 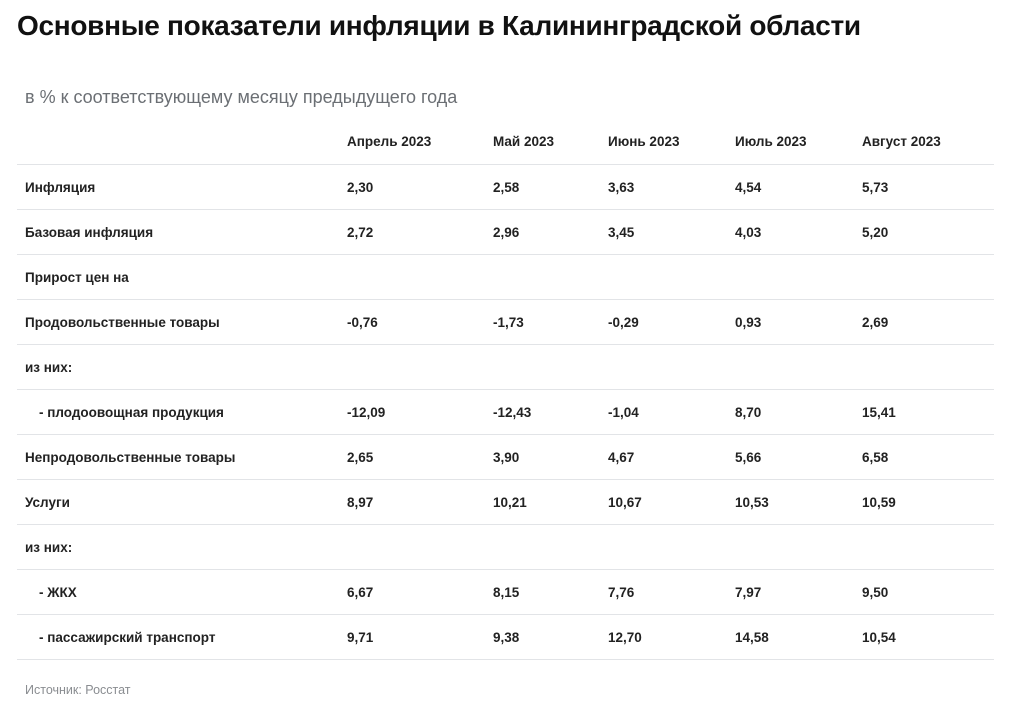 What do you see at coordinates (663, 592) in the screenshot?
I see `table-cell: 7,76` at bounding box center [663, 592].